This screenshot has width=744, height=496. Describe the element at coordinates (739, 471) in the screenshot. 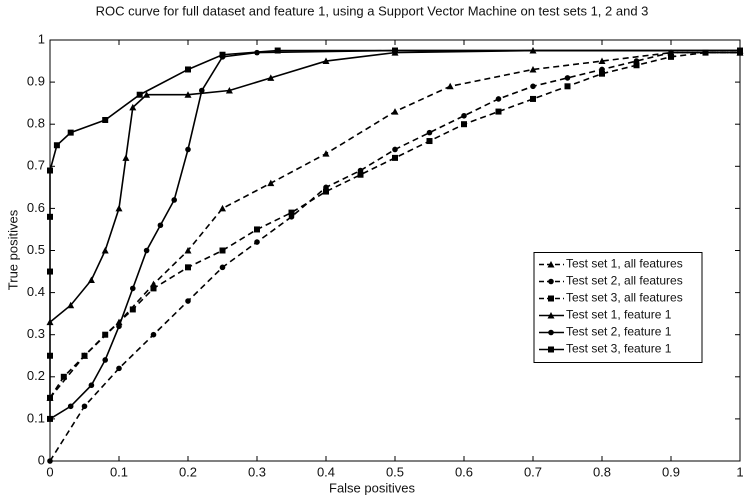

I see `x-tick-label: 1` at that location.